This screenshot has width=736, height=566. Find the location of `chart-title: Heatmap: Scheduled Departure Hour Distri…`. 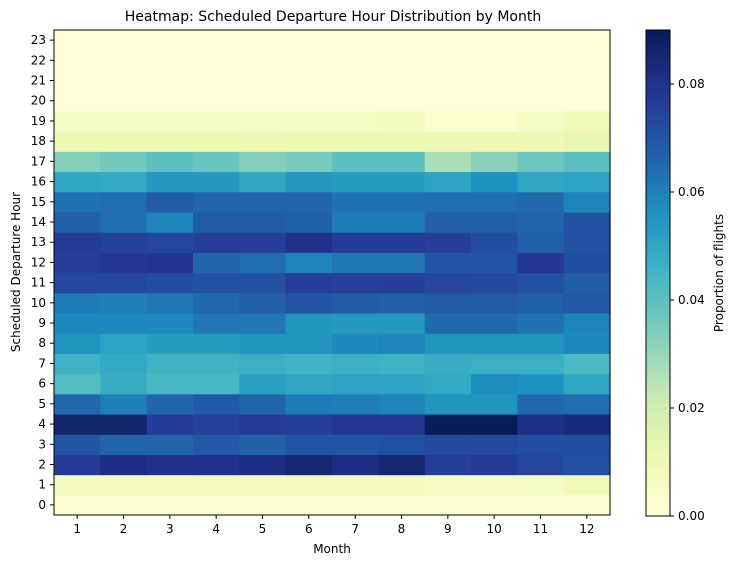

chart-title: Heatmap: Scheduled Departure Hour Distri… is located at coordinates (333, 17).